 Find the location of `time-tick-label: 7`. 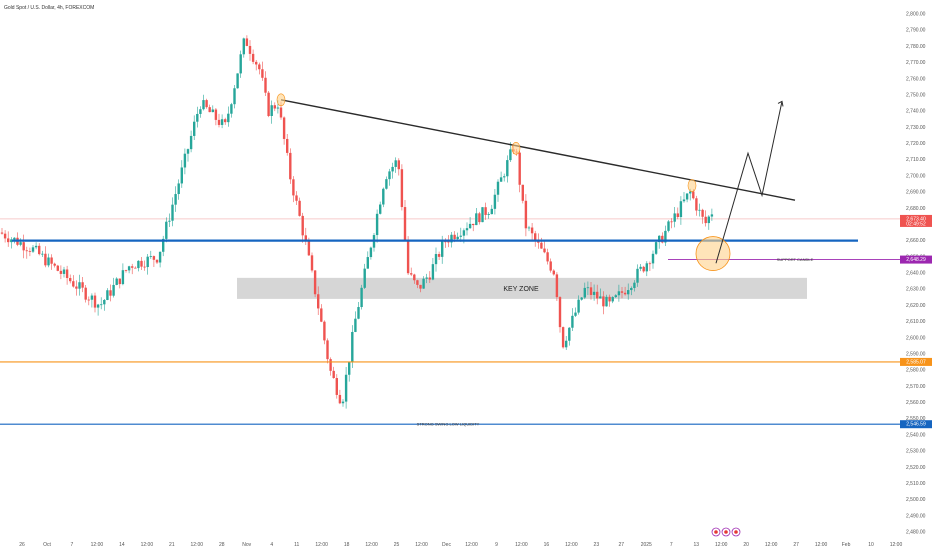

time-tick-label: 7 is located at coordinates (671, 545).